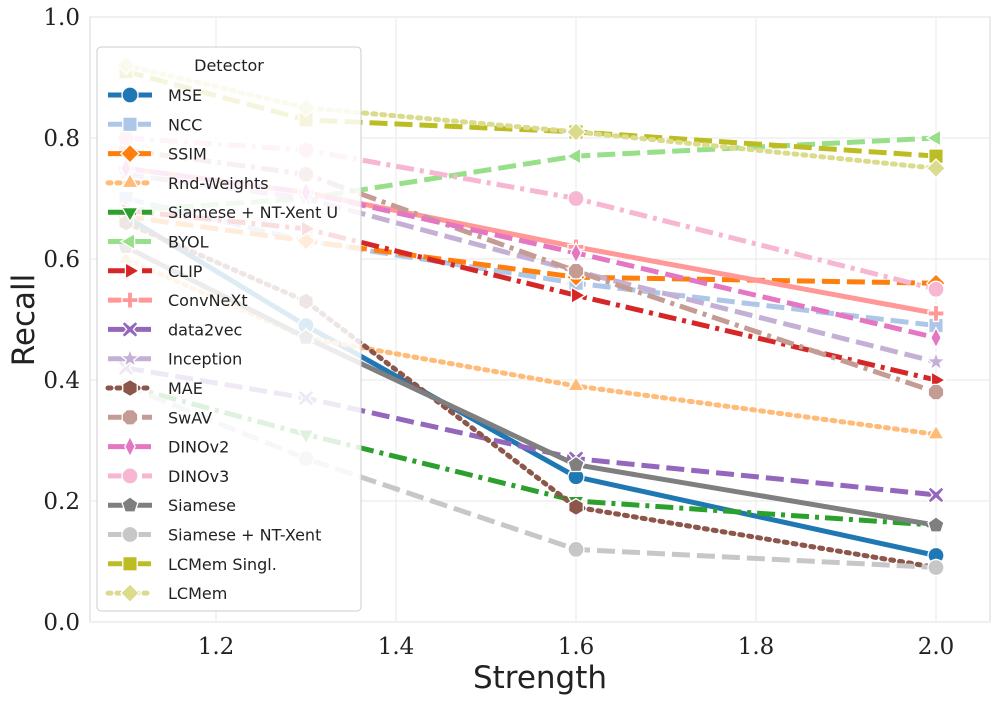 The height and width of the screenshot is (701, 997). I want to click on legend-item-mse: MSE, so click(155, 95).